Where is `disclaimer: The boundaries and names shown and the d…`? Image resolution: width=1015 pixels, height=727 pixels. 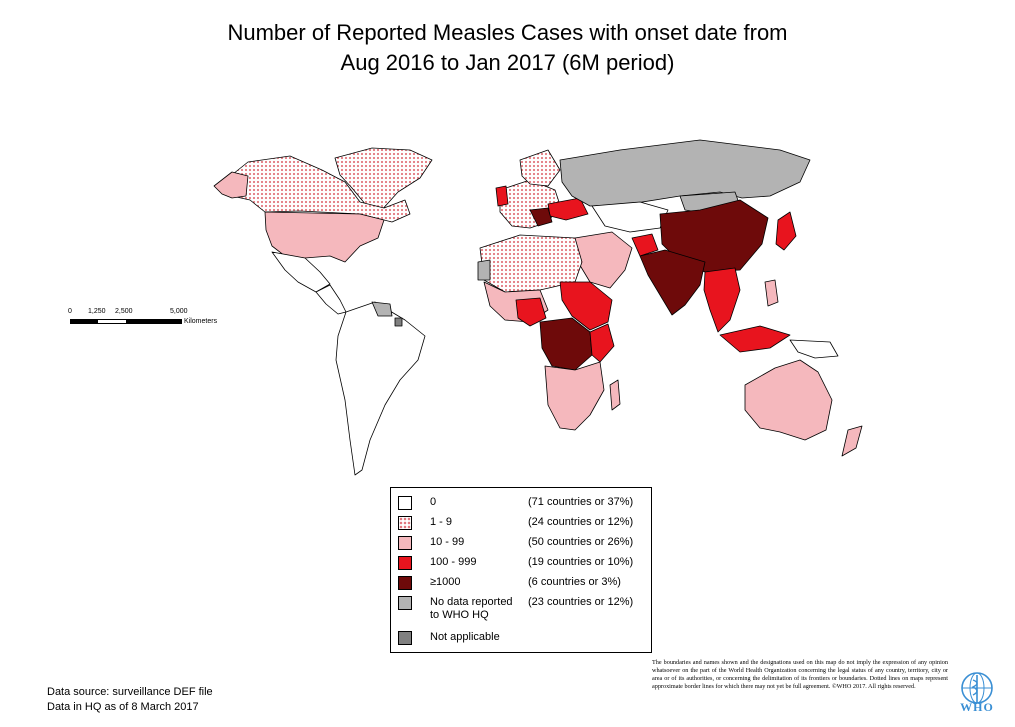 disclaimer: The boundaries and names shown and the d… is located at coordinates (800, 674).